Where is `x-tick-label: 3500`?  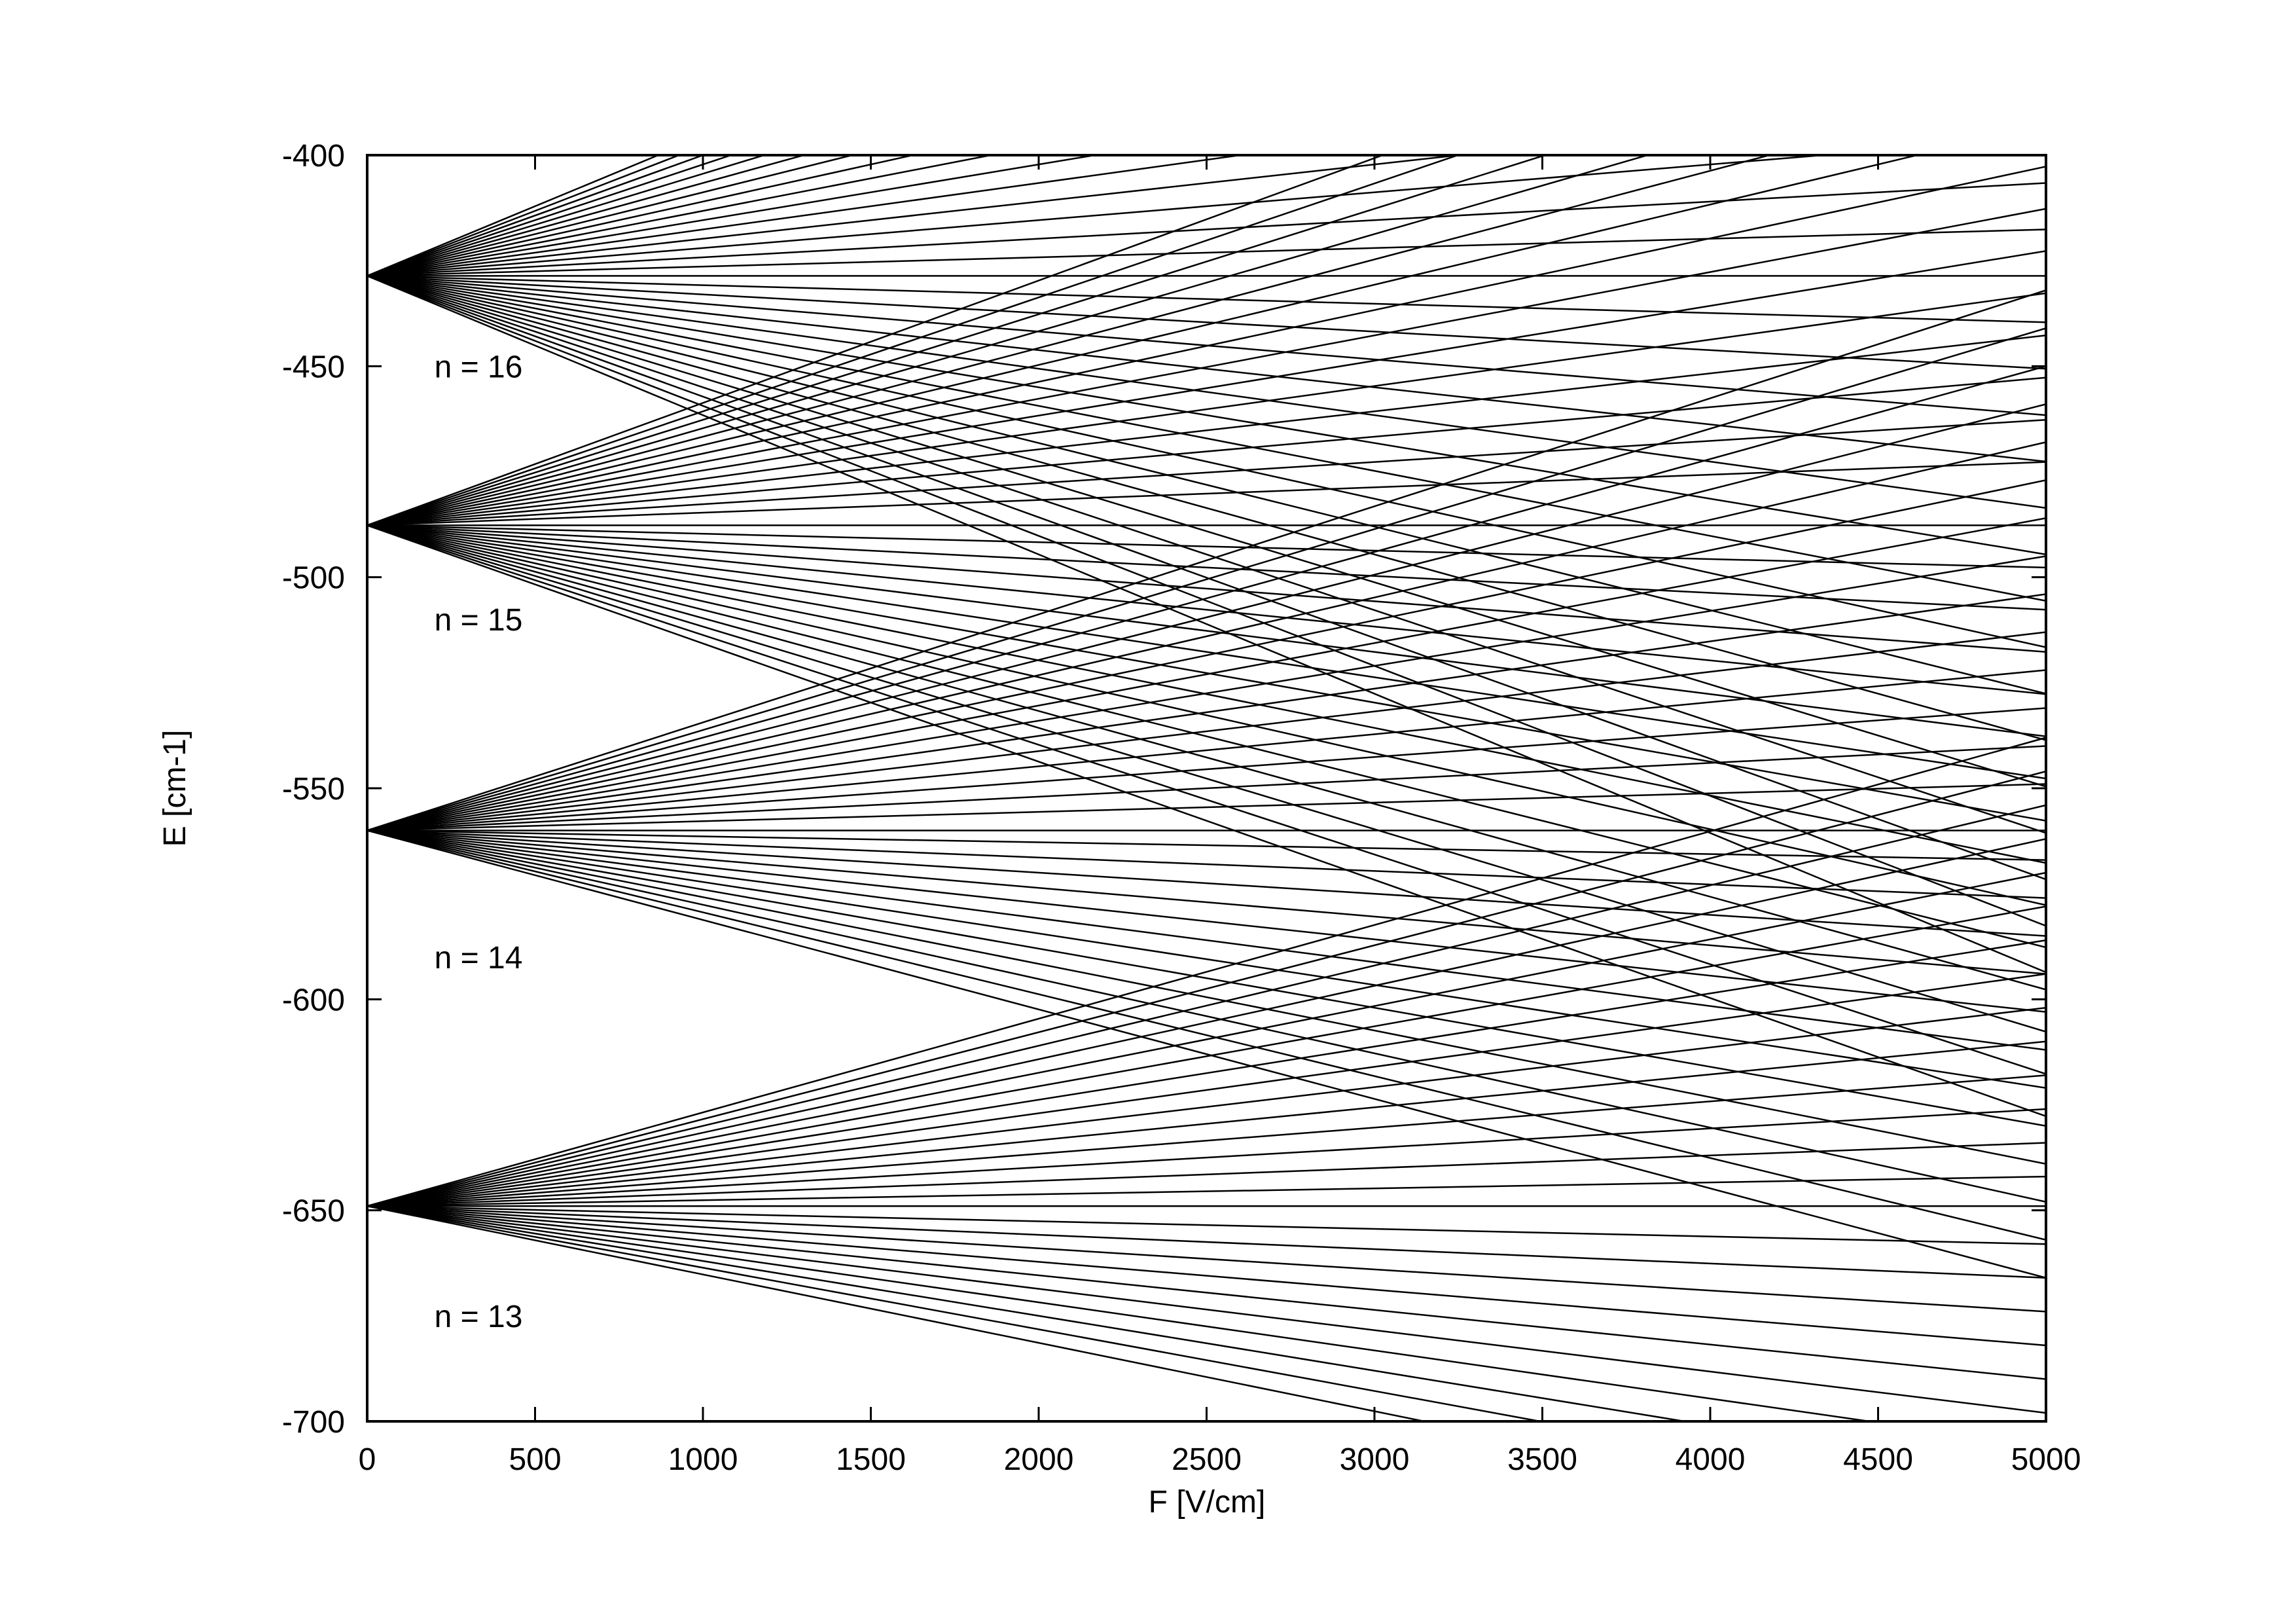
x-tick-label: 3500 is located at coordinates (1542, 1459).